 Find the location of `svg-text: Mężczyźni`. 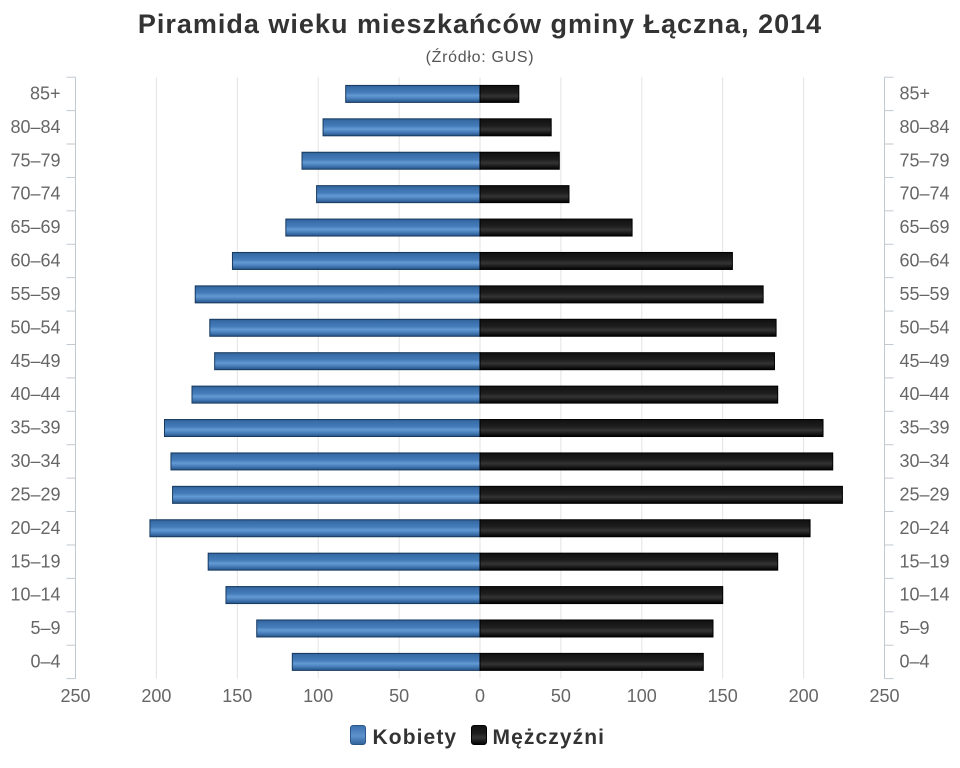

svg-text: Mężczyźni is located at coordinates (549, 737).